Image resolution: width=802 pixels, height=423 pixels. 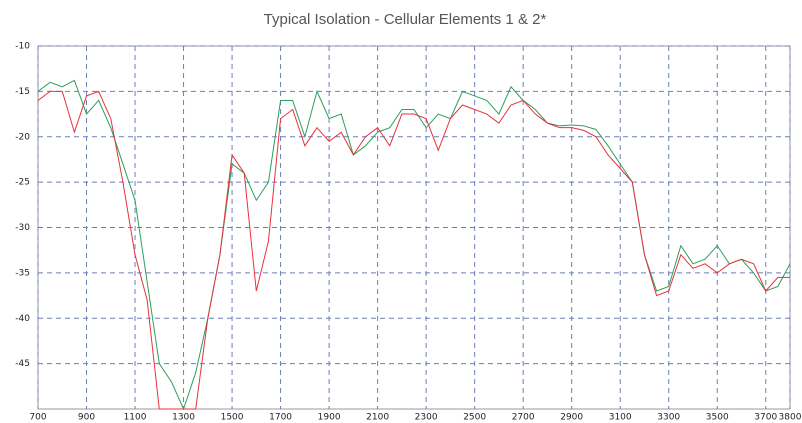 I want to click on y-tick-label: -20, so click(x=22, y=137).